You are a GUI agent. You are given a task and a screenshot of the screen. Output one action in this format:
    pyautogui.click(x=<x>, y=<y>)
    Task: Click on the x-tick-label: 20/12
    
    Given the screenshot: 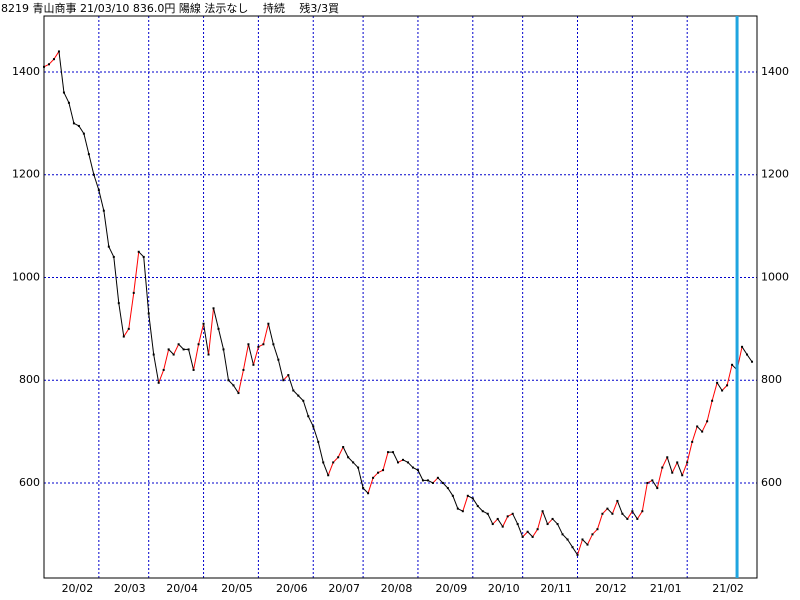 What is the action you would take?
    pyautogui.click(x=611, y=588)
    